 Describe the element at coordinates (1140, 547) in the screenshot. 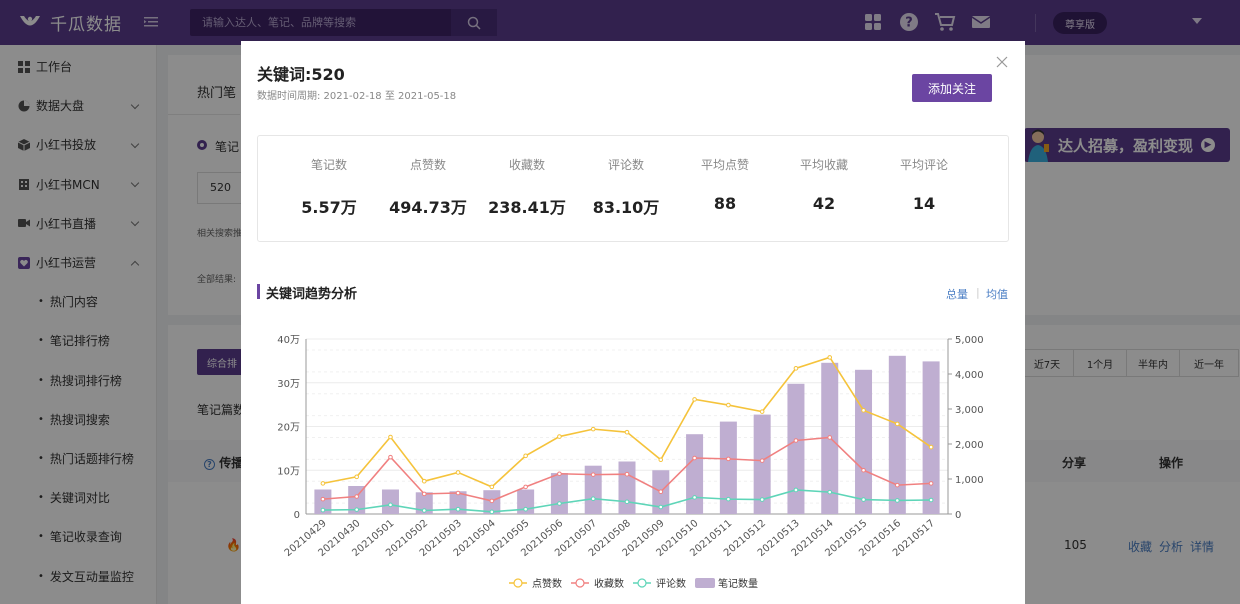

I see `row-action-favorite: 收藏` at that location.